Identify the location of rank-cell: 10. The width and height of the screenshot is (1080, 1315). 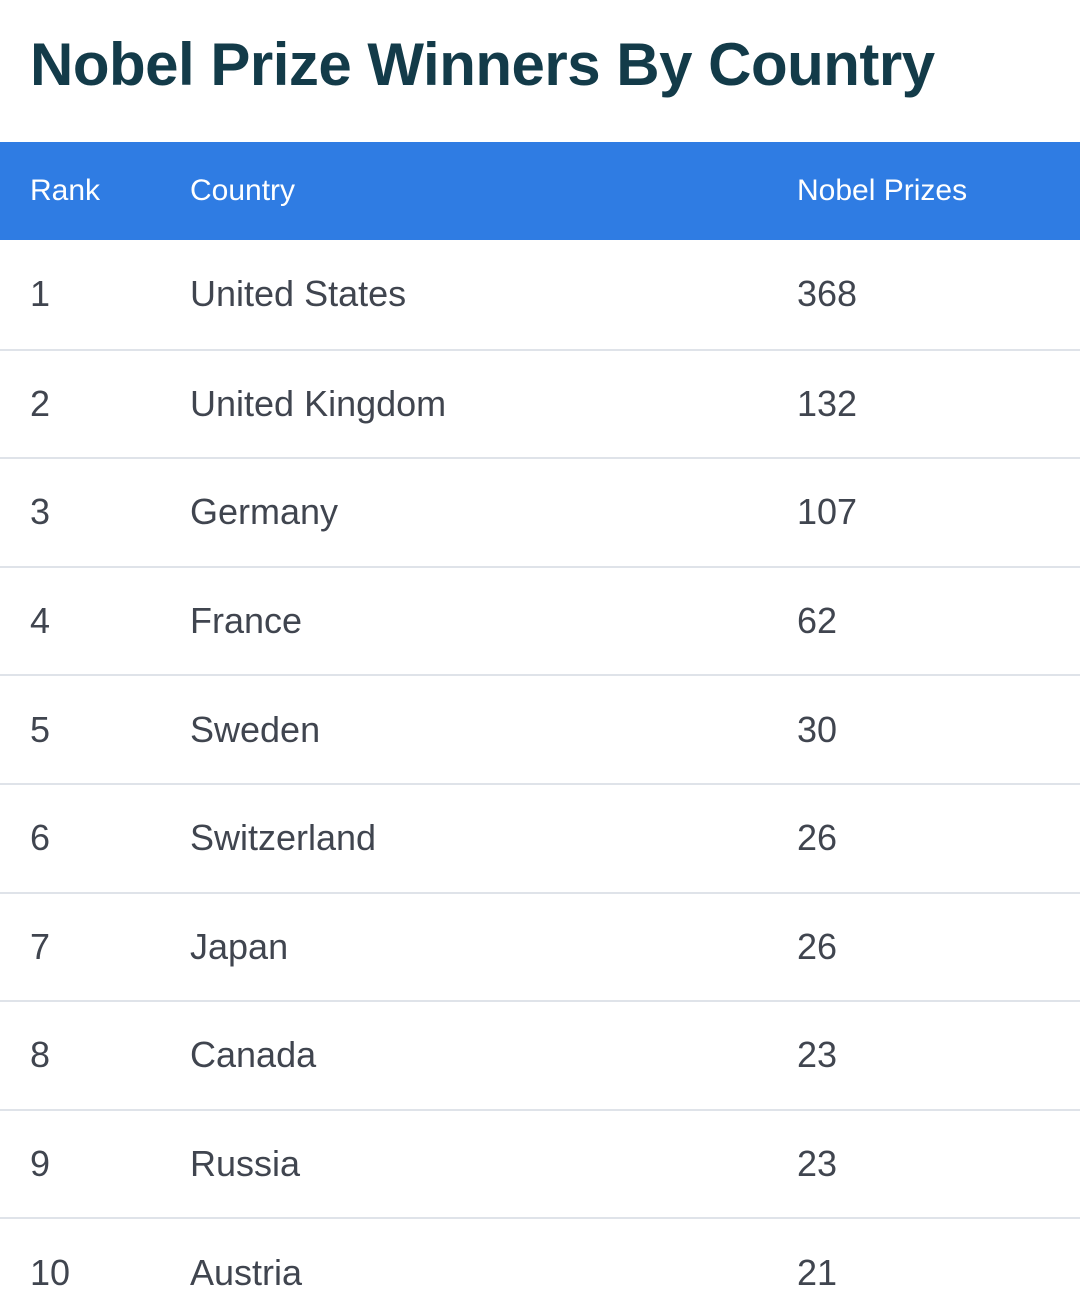
(50, 1272).